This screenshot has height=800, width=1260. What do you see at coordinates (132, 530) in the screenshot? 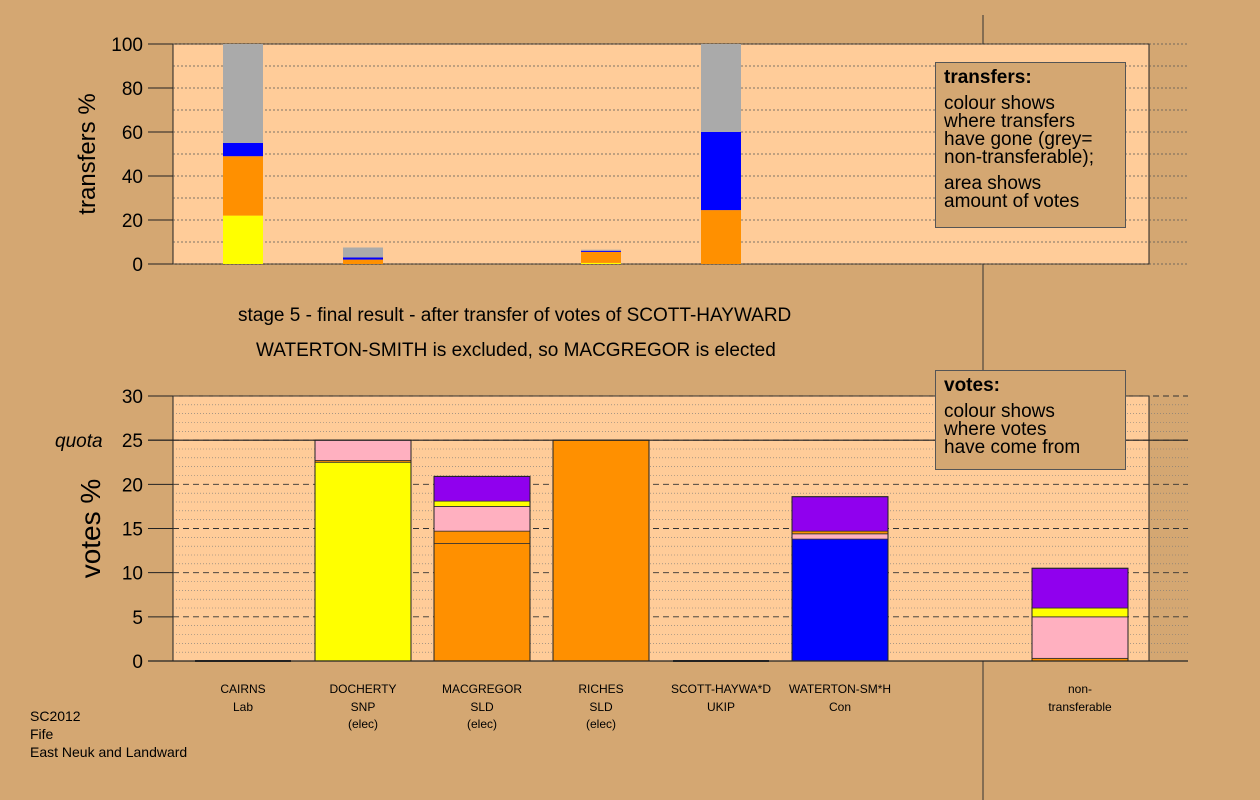
I see `votes-y-tick-label: 15` at bounding box center [132, 530].